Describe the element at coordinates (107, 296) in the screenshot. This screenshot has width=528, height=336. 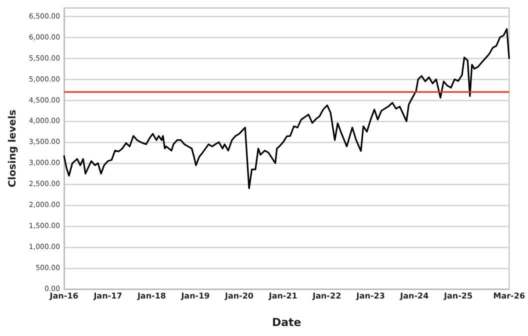
I see `x-tick-label: Jan-17` at that location.